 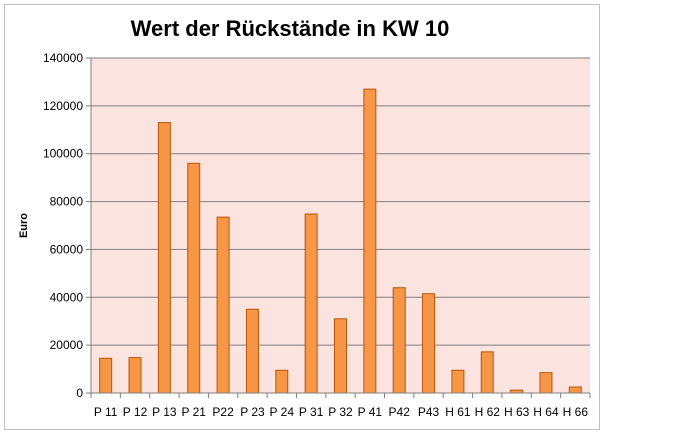 I want to click on x-tick-label: P 13, so click(x=164, y=412).